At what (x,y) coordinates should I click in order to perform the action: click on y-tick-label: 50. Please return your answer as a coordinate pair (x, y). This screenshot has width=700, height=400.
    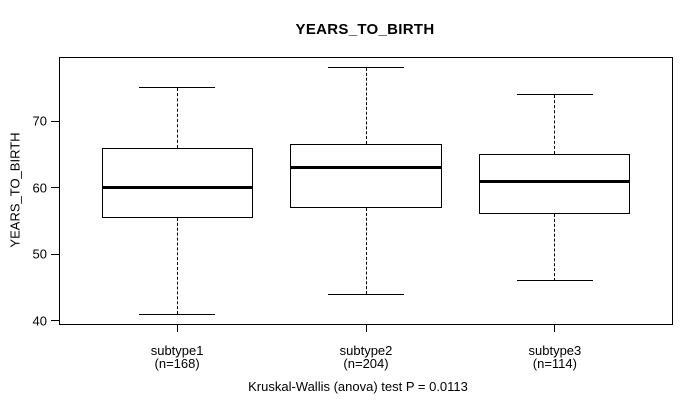
    Looking at the image, I should click on (39, 254).